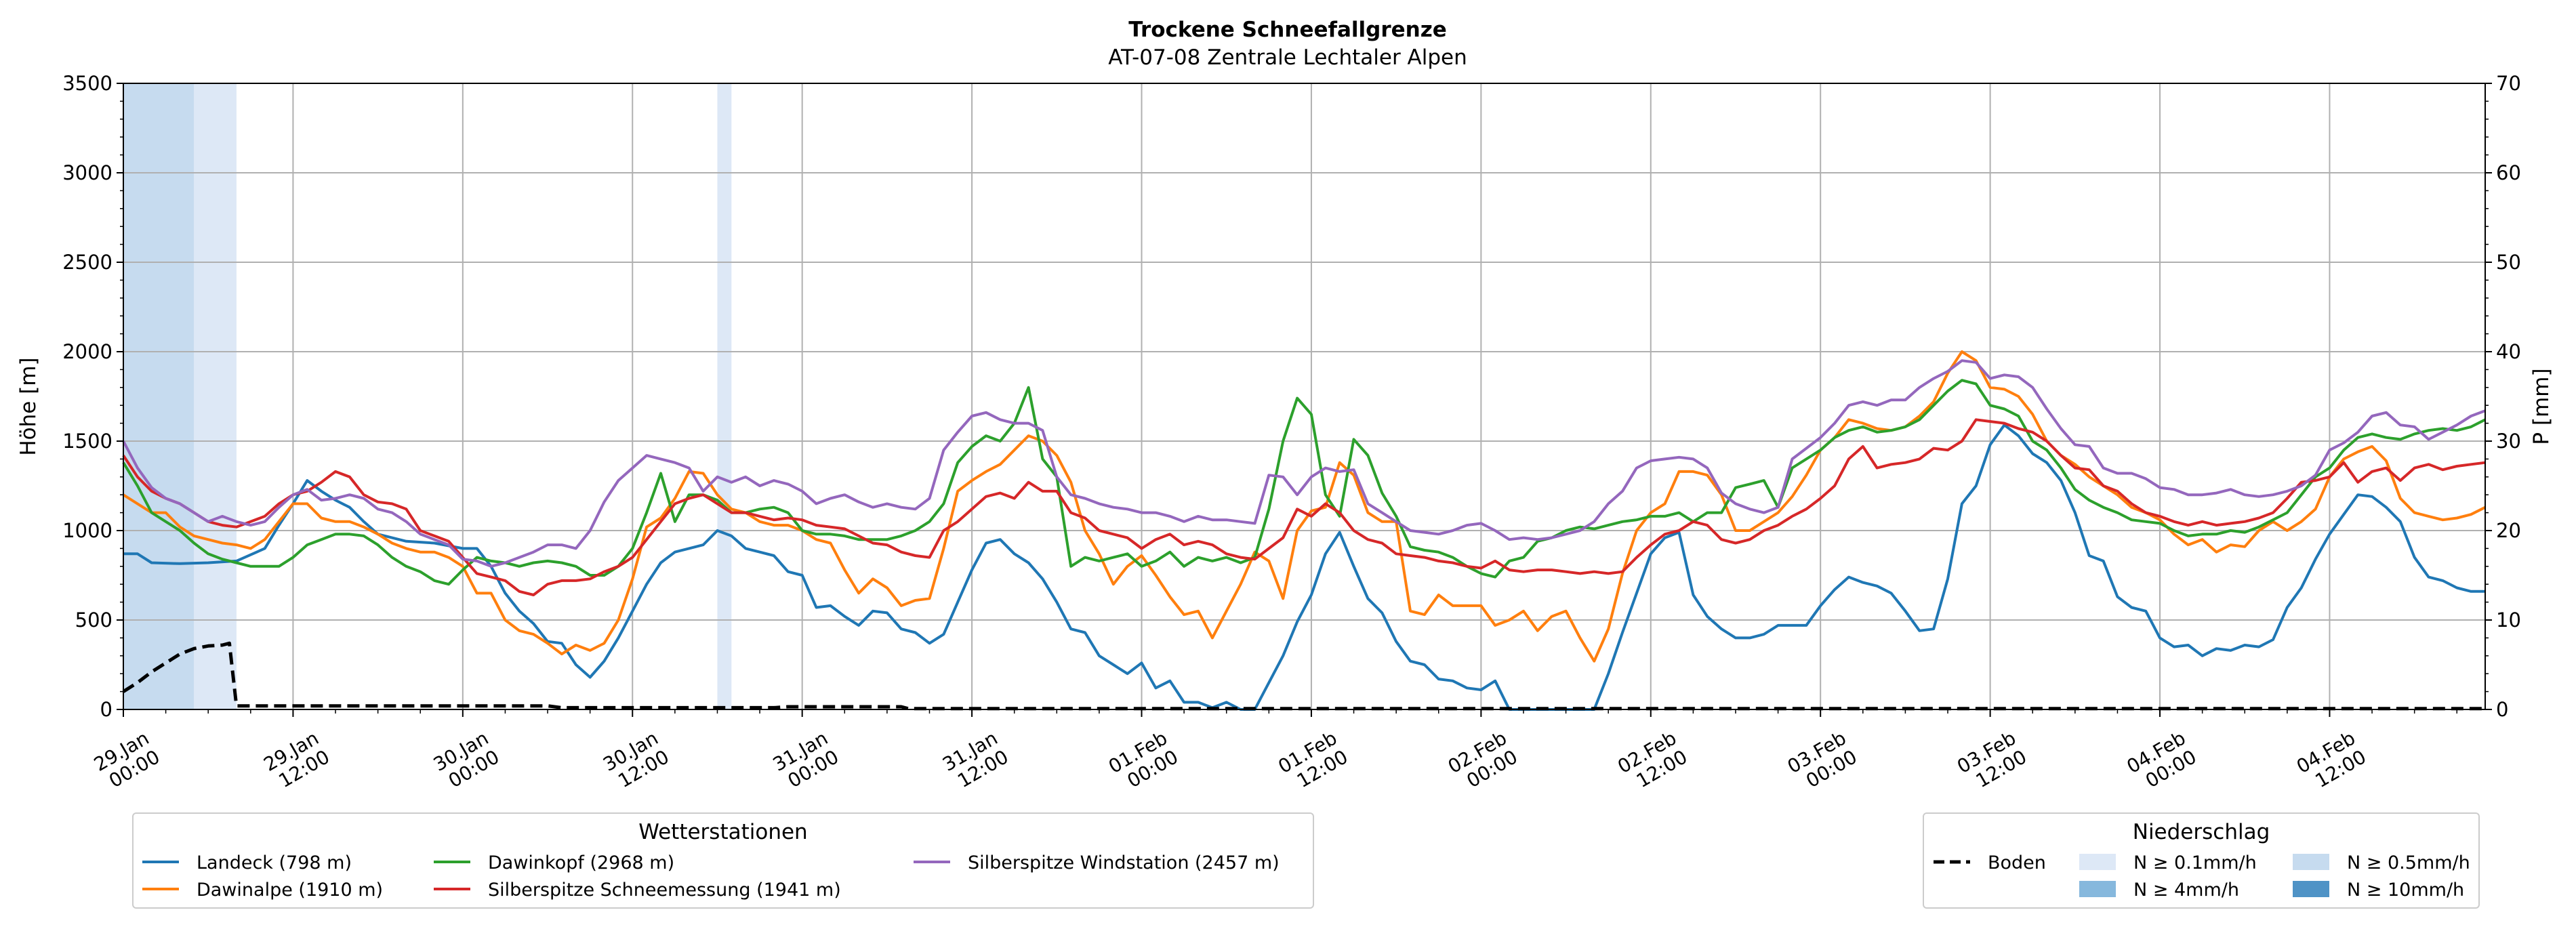 This screenshot has width=2576, height=929. Describe the element at coordinates (2509, 83) in the screenshot. I see `y2-tick-label: 70` at that location.